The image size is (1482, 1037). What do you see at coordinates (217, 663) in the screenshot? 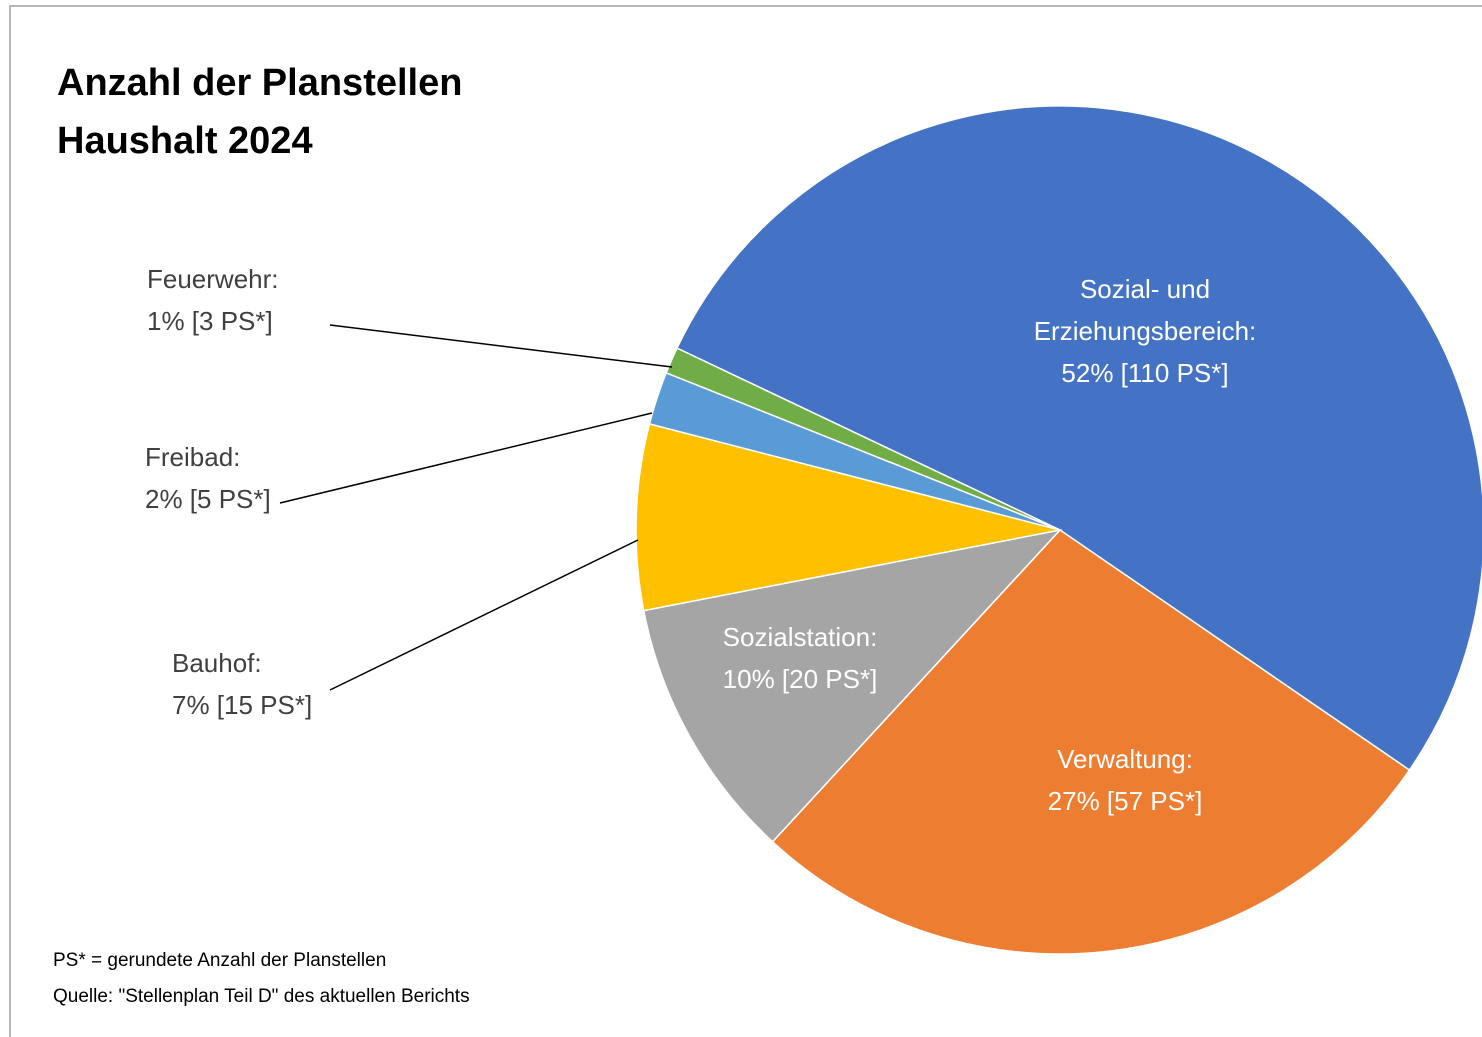
I see `category-label: Bauhof:` at bounding box center [217, 663].